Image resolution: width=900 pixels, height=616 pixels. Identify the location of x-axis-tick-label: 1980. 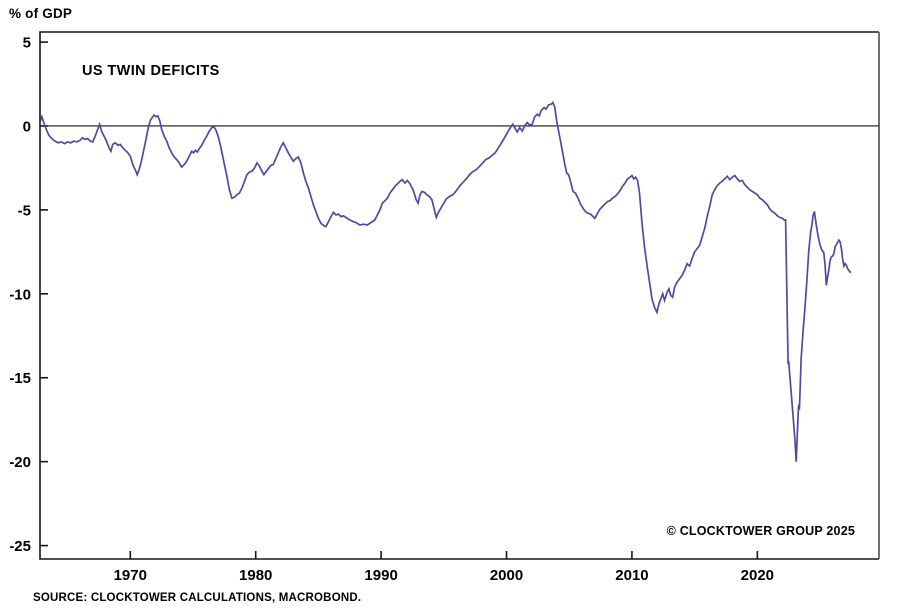
(255, 575).